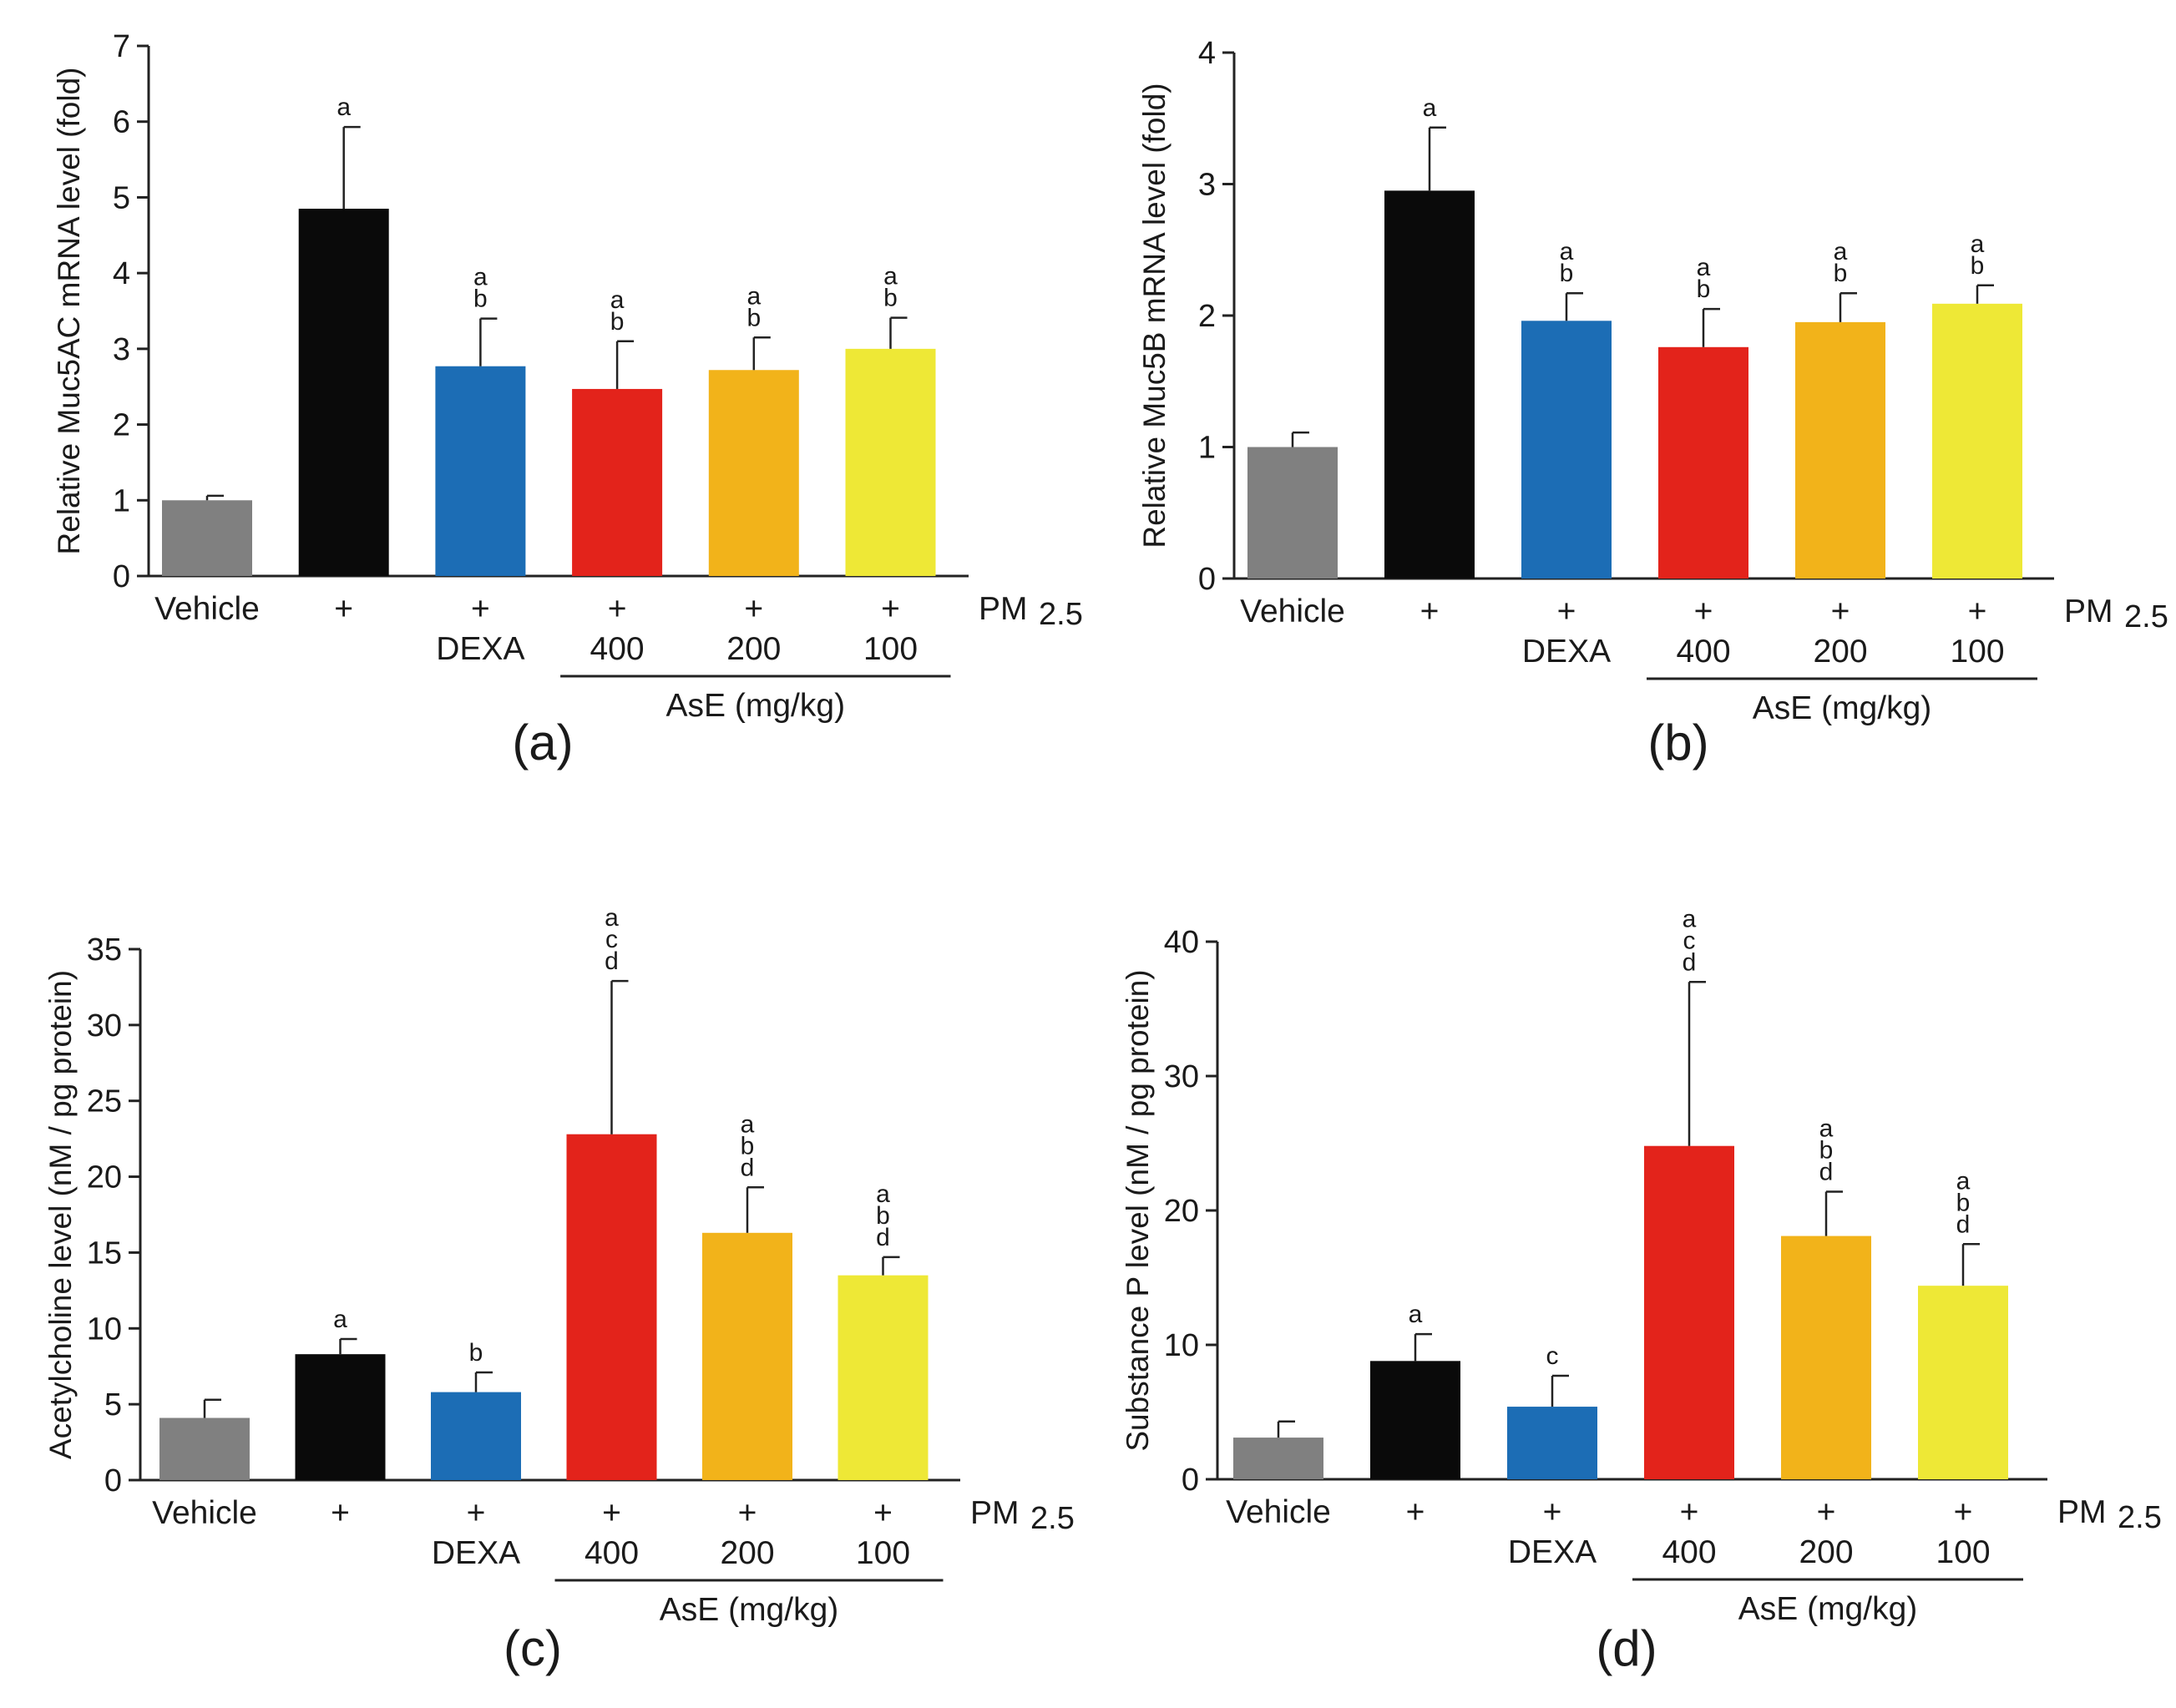 This screenshot has height=1708, width=2176. I want to click on panel-label: (a), so click(542, 743).